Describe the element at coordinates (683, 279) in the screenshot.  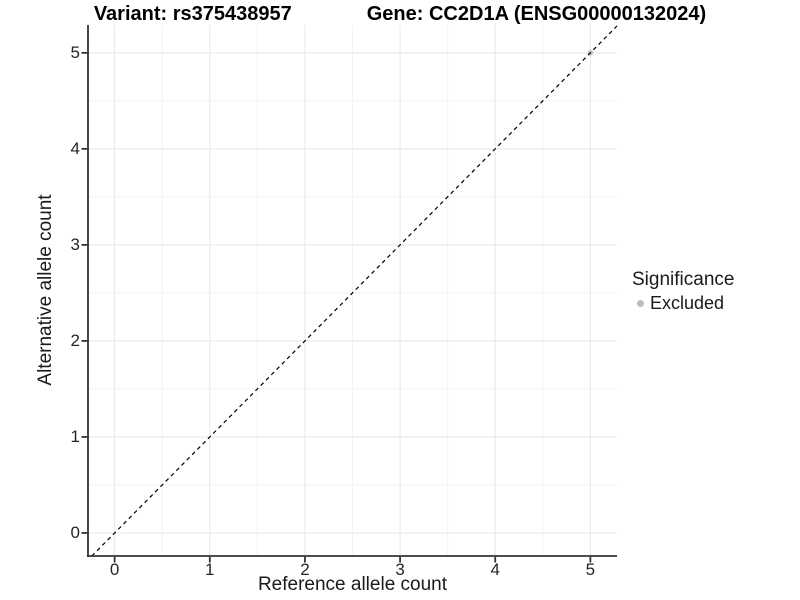
I see `legend-title: Significance` at that location.